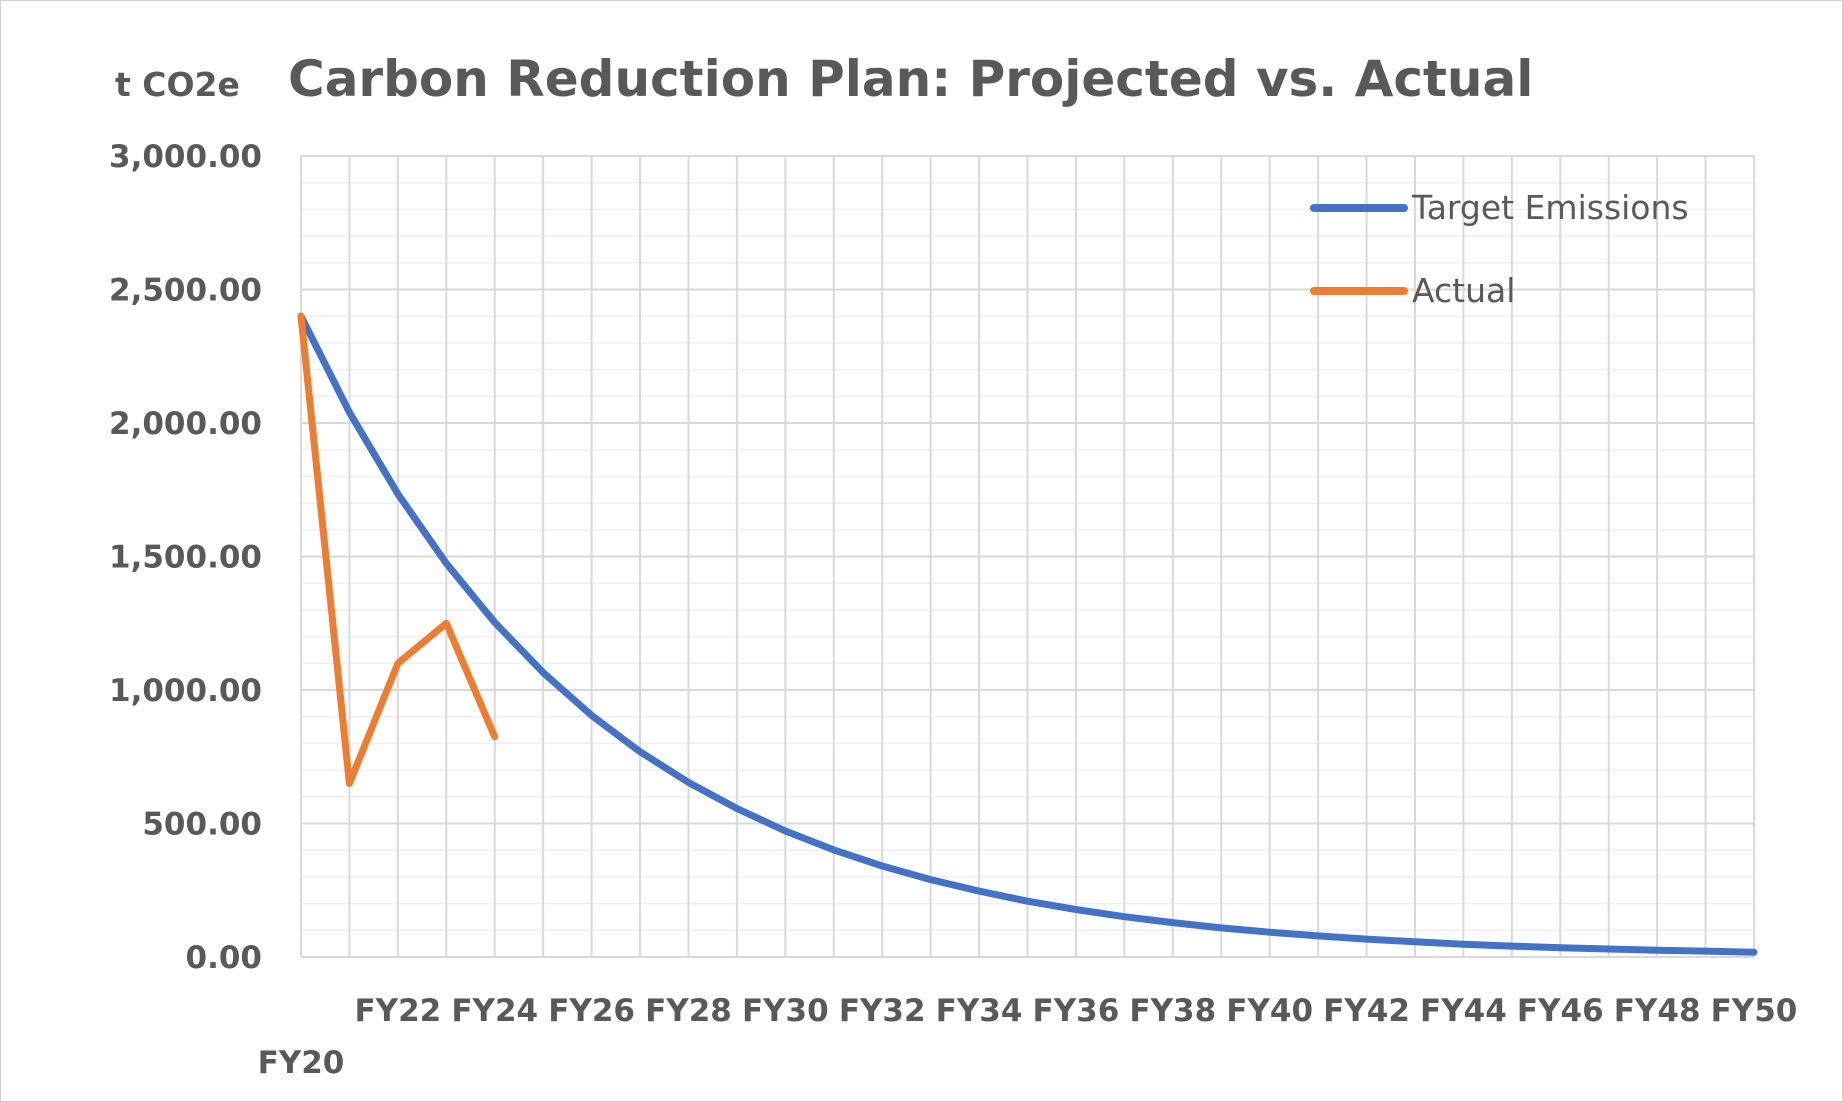  Describe the element at coordinates (785, 1011) in the screenshot. I see `x-tick-label: FY30` at that location.